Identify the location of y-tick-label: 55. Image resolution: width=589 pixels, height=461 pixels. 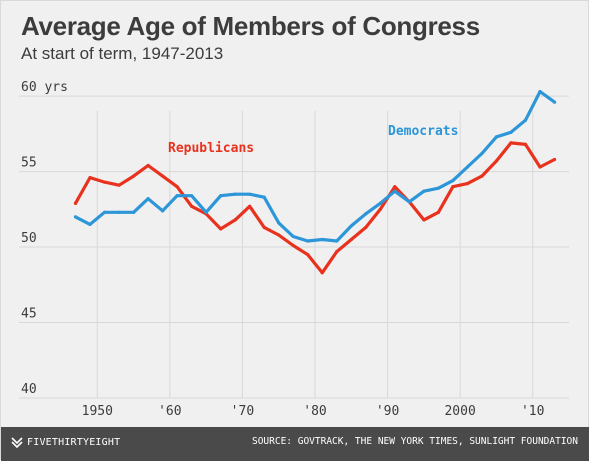
(29, 163).